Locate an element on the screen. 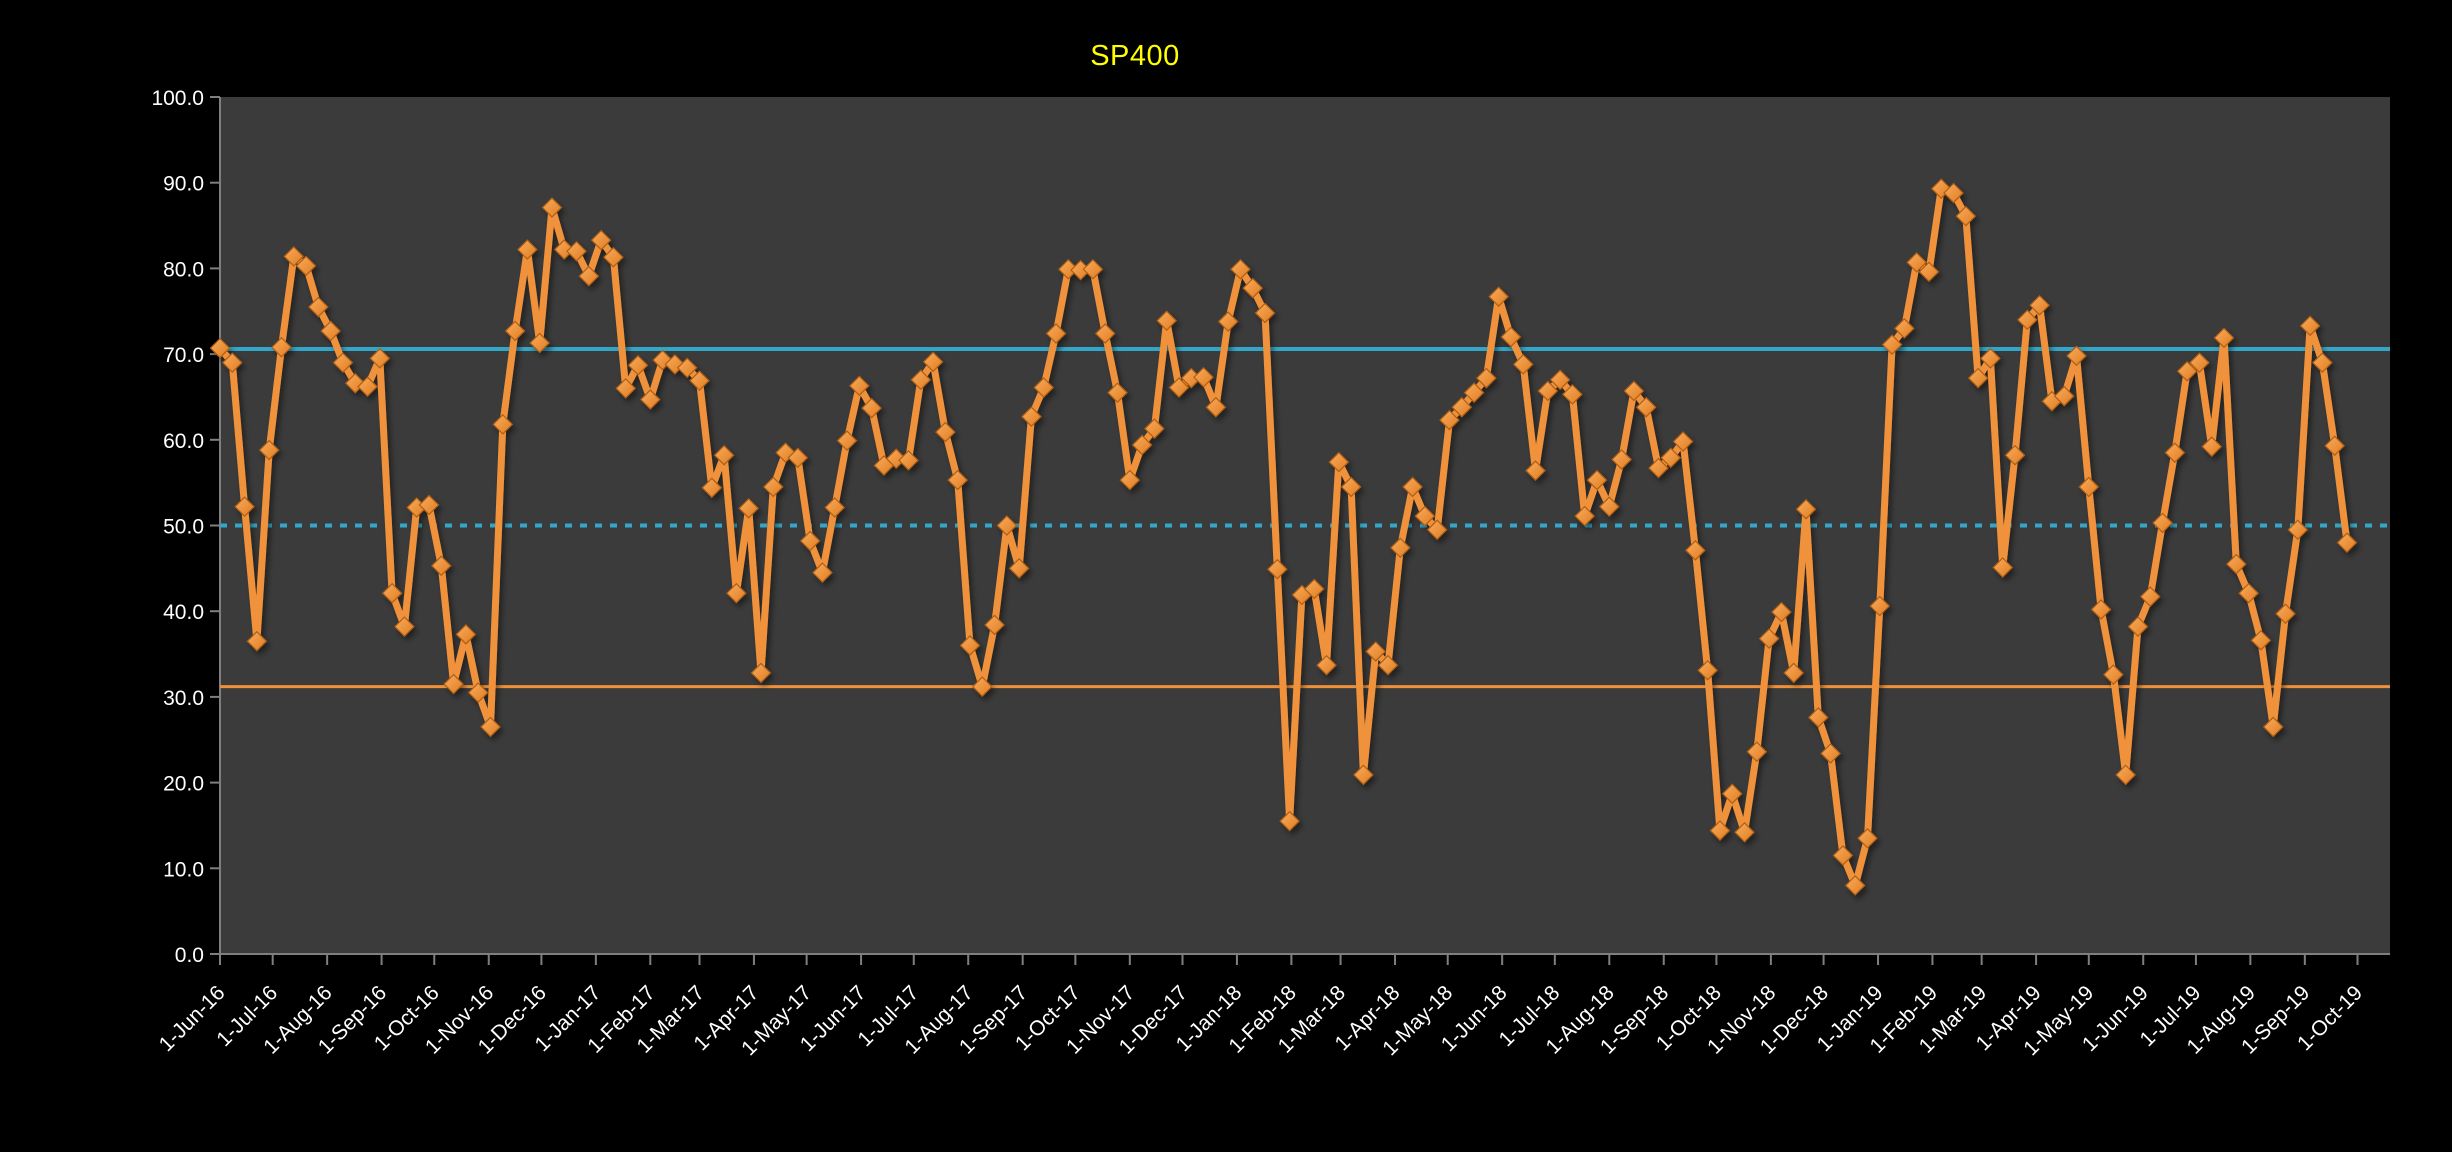 The width and height of the screenshot is (2452, 1152). y-axis-tick-label: 40.0 is located at coordinates (183, 612).